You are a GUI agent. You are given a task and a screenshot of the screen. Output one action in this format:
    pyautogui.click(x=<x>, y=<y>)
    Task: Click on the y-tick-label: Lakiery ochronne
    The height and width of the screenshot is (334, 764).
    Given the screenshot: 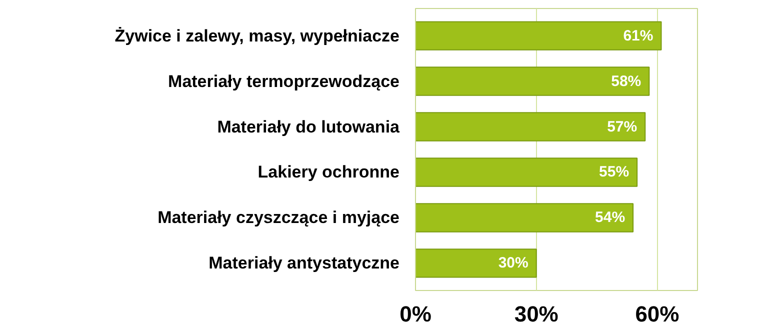 What is the action you would take?
    pyautogui.click(x=329, y=172)
    